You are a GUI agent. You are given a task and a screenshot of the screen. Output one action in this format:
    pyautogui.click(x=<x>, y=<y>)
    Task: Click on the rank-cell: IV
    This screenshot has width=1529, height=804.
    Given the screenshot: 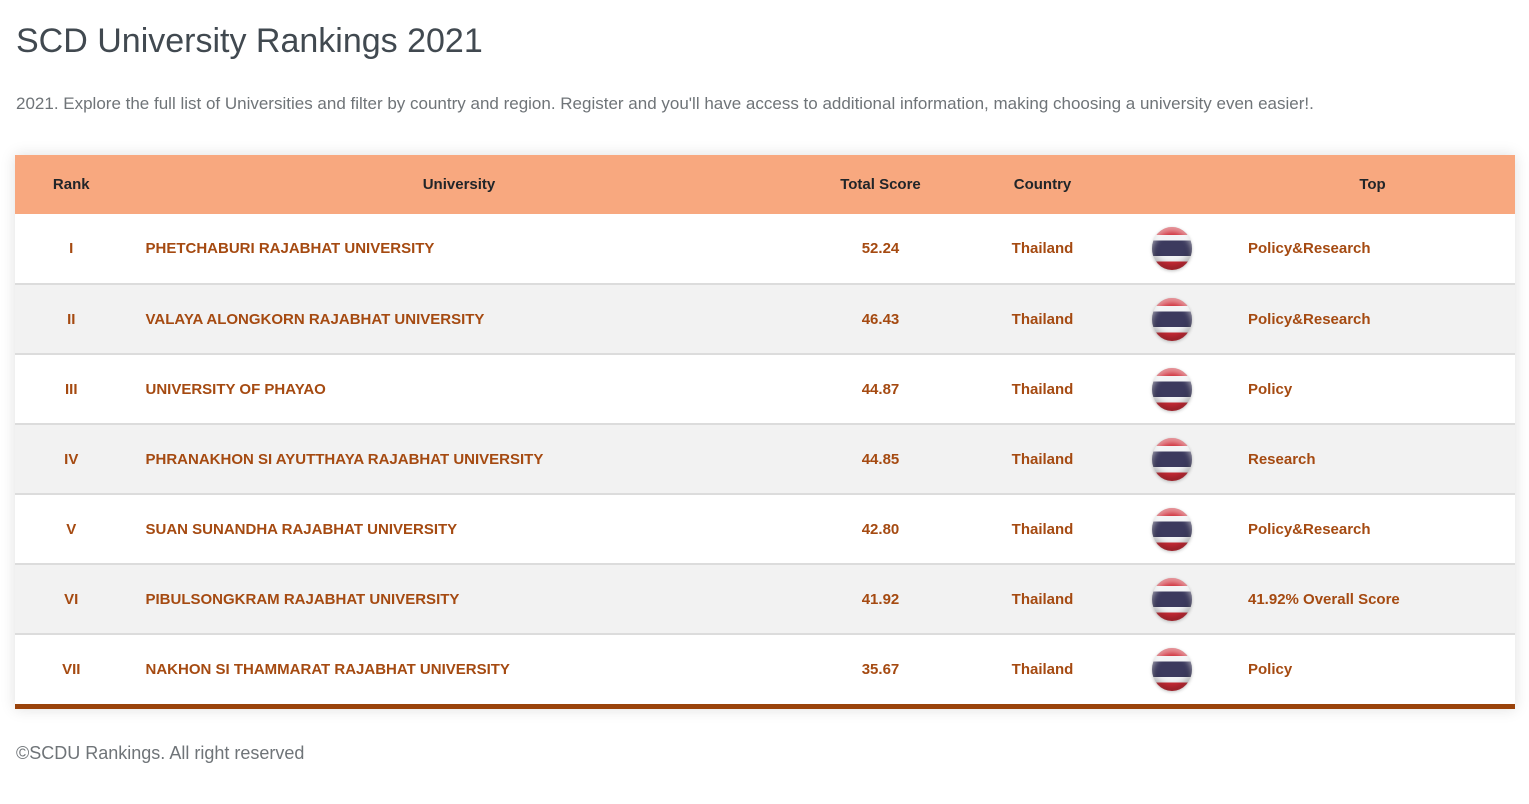 What is the action you would take?
    pyautogui.click(x=71, y=459)
    